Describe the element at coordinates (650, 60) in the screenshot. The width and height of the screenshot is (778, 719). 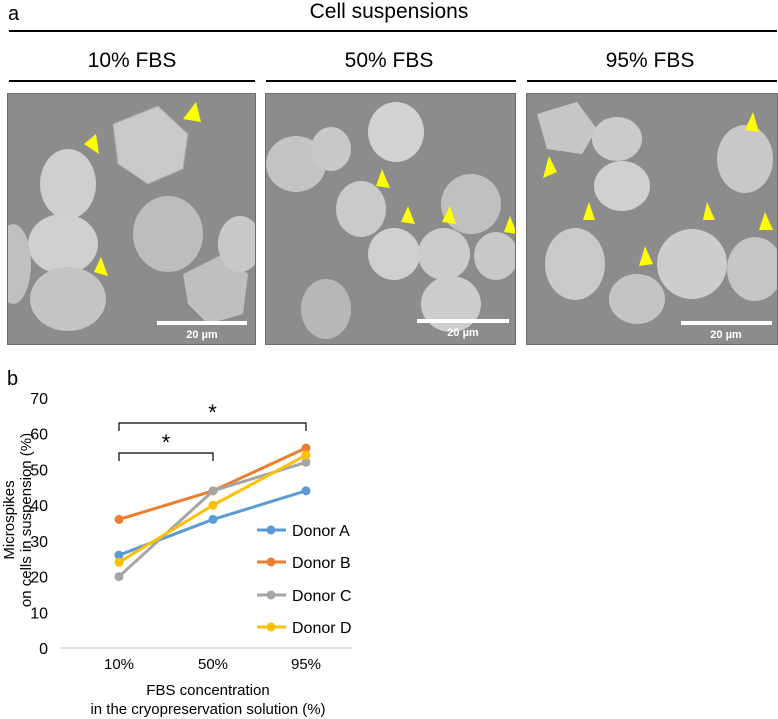
I see `condition-label-95: 95% FBS` at that location.